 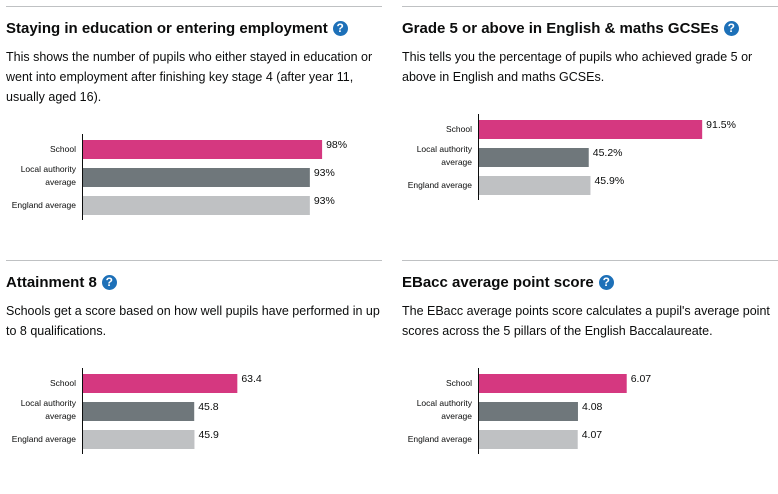 What do you see at coordinates (609, 181) in the screenshot?
I see `value-label: 45.9%` at bounding box center [609, 181].